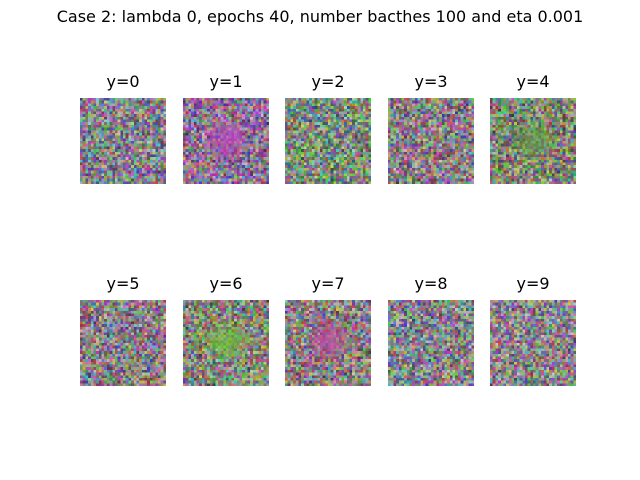 The width and height of the screenshot is (640, 480). Describe the element at coordinates (533, 81) in the screenshot. I see `panel-title: y=4` at that location.